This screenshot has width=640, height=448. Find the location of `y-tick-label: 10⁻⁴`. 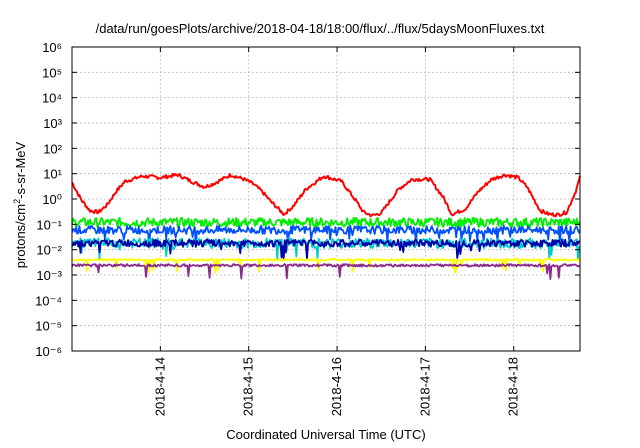

y-tick-label: 10⁻⁴ is located at coordinates (48, 300).